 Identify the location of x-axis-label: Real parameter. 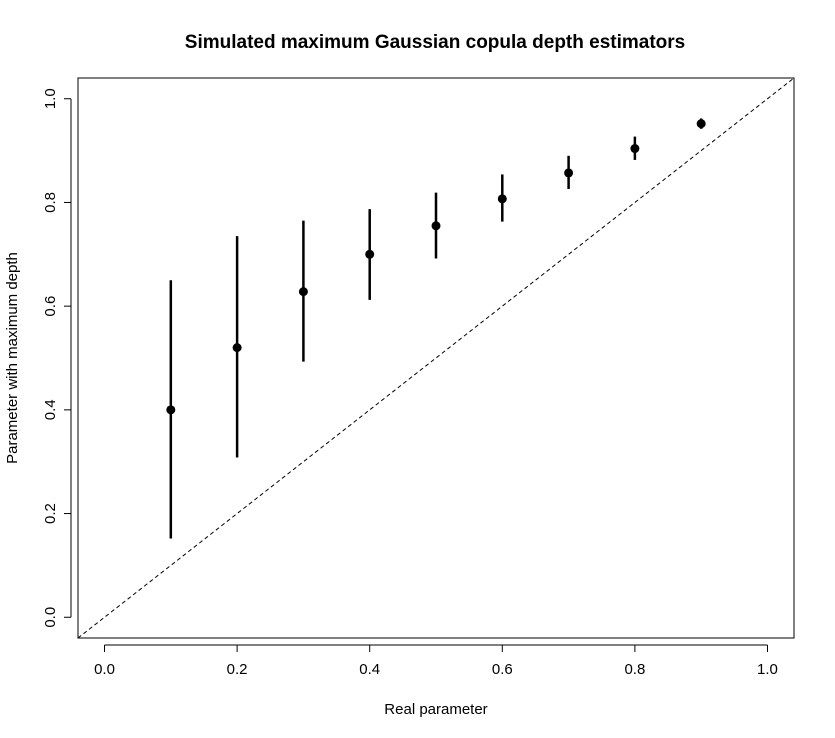
(435, 709).